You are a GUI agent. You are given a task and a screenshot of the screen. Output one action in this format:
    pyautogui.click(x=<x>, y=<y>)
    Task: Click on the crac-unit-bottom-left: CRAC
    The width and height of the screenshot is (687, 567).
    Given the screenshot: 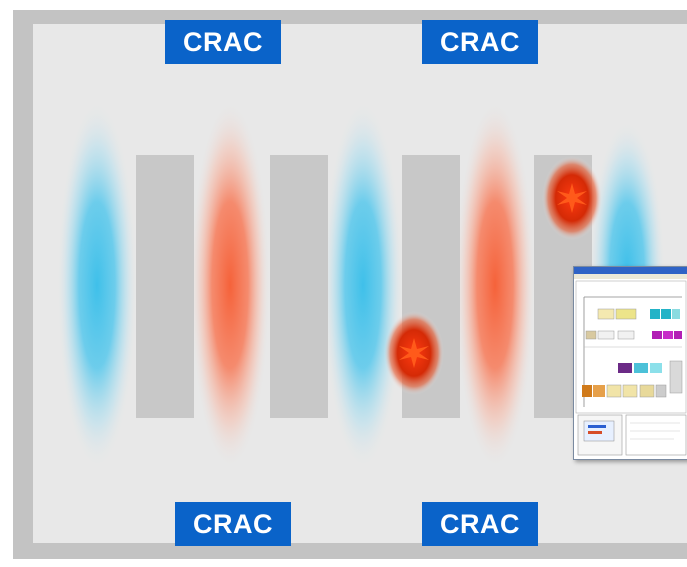 What is the action you would take?
    pyautogui.click(x=233, y=524)
    